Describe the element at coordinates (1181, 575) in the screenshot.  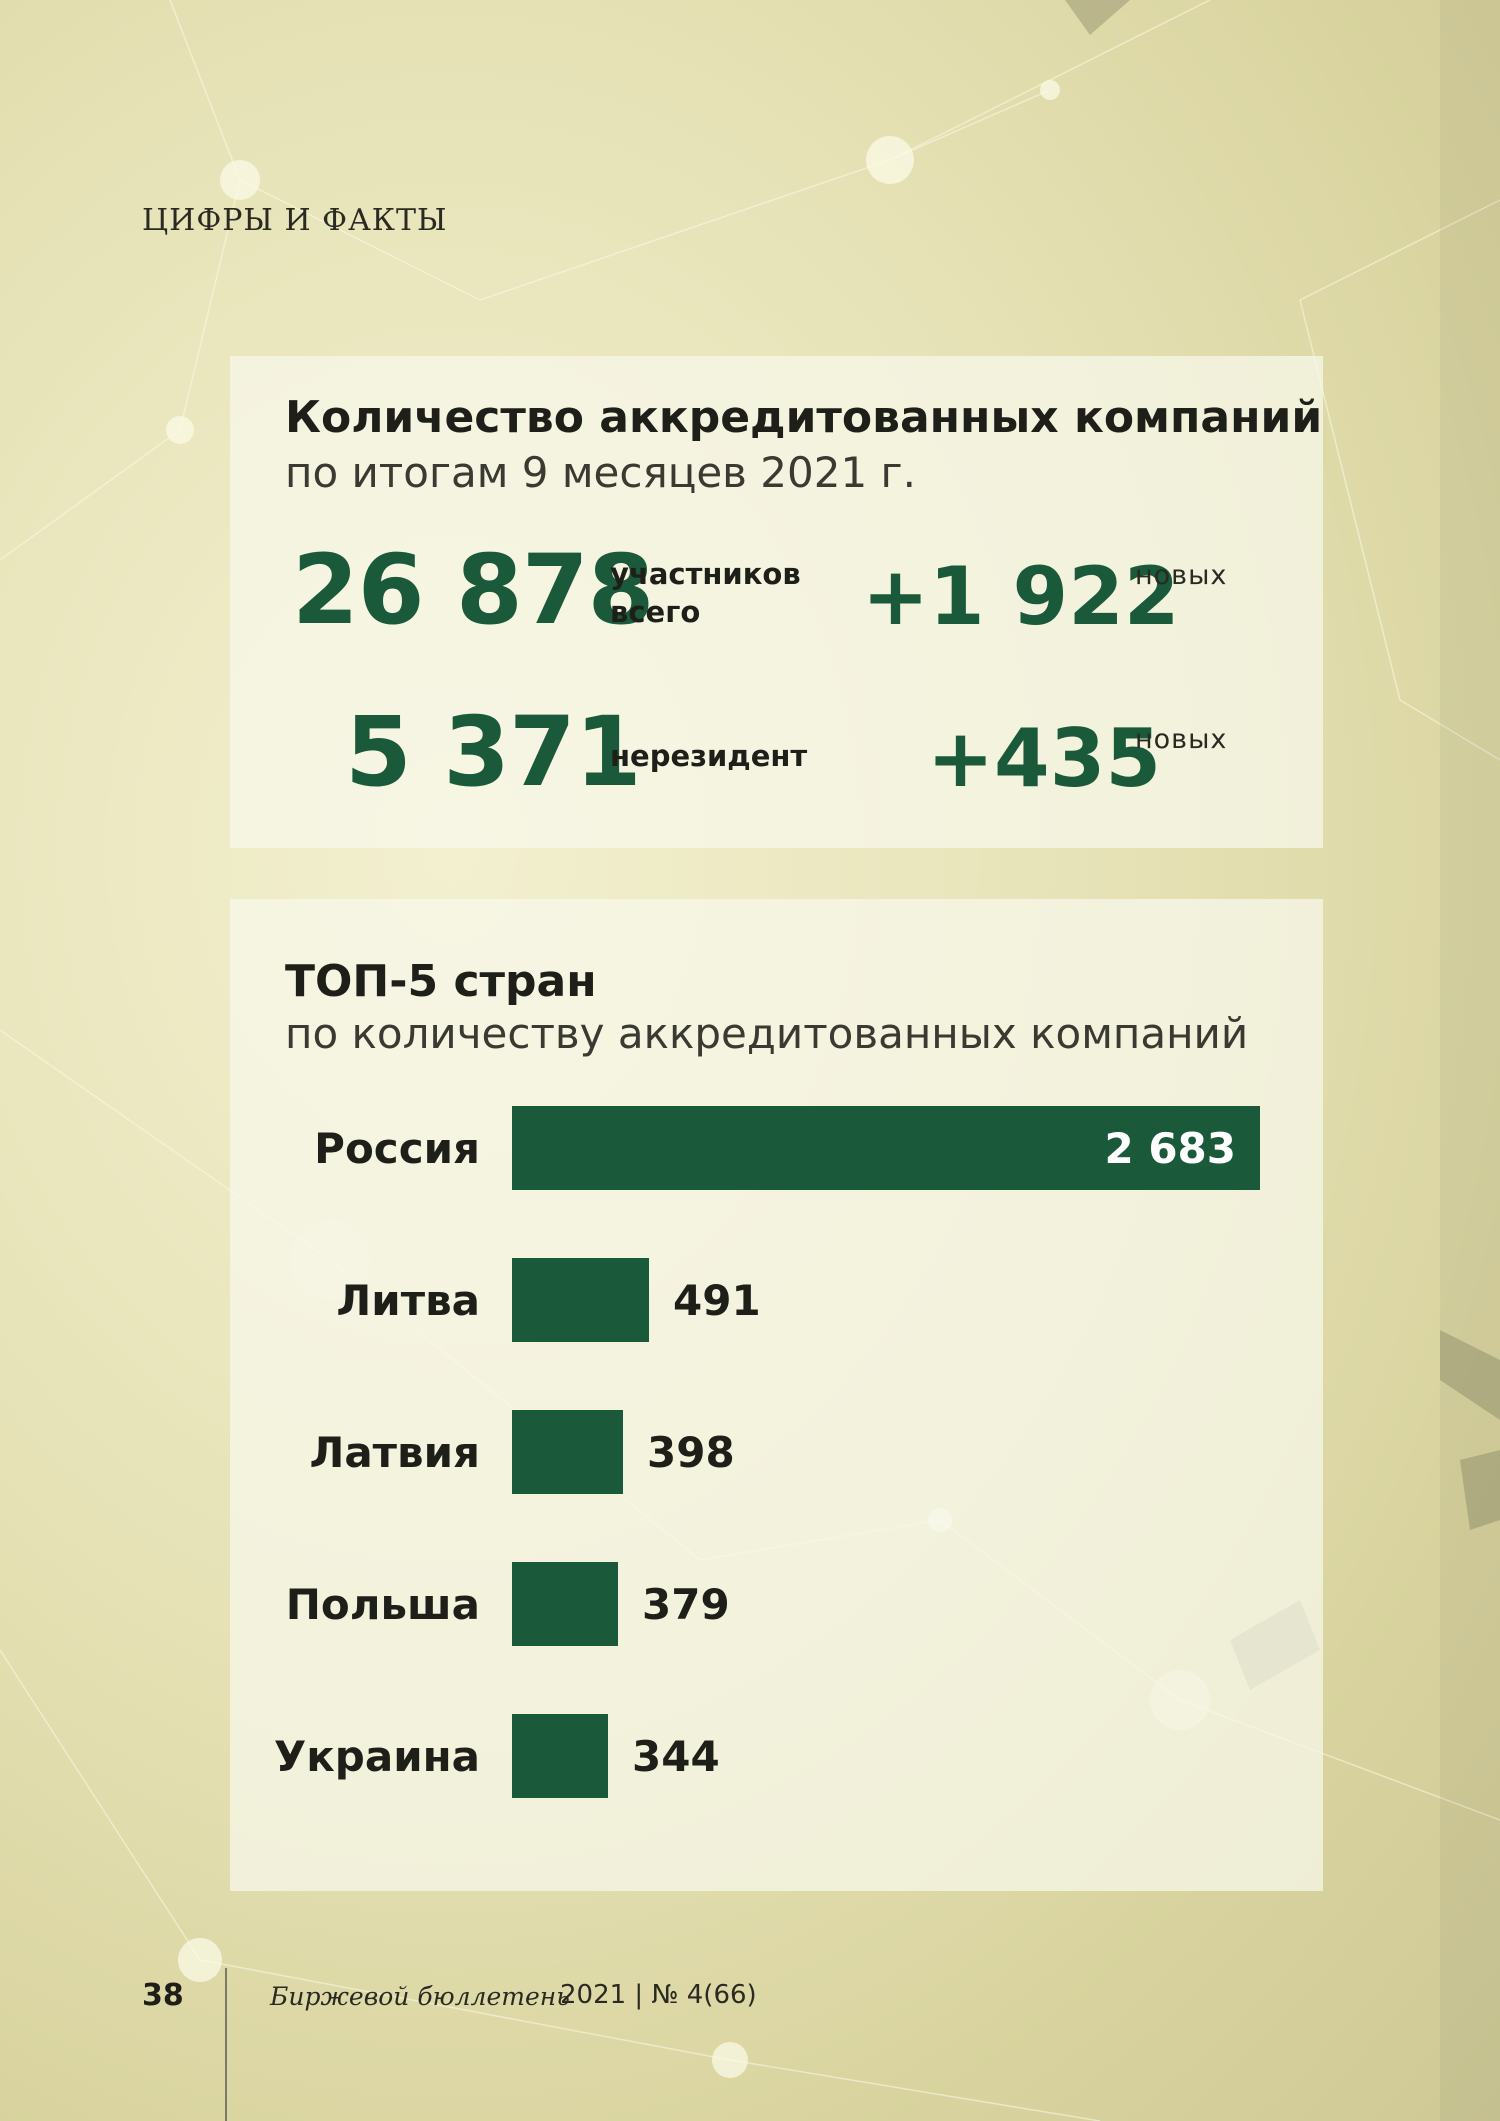
I see `total-new-label: новых` at that location.